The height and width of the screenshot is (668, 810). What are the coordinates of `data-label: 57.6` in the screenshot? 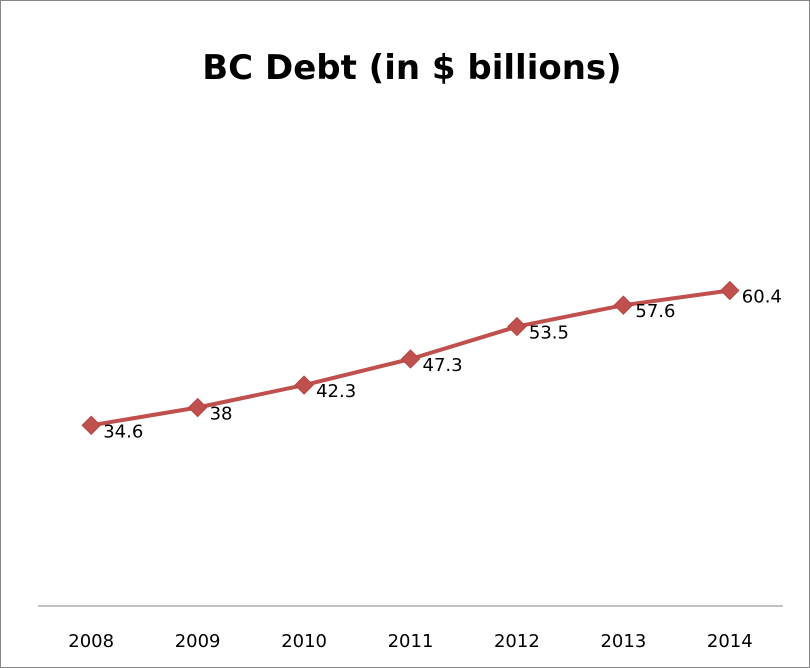 It's located at (655, 311).